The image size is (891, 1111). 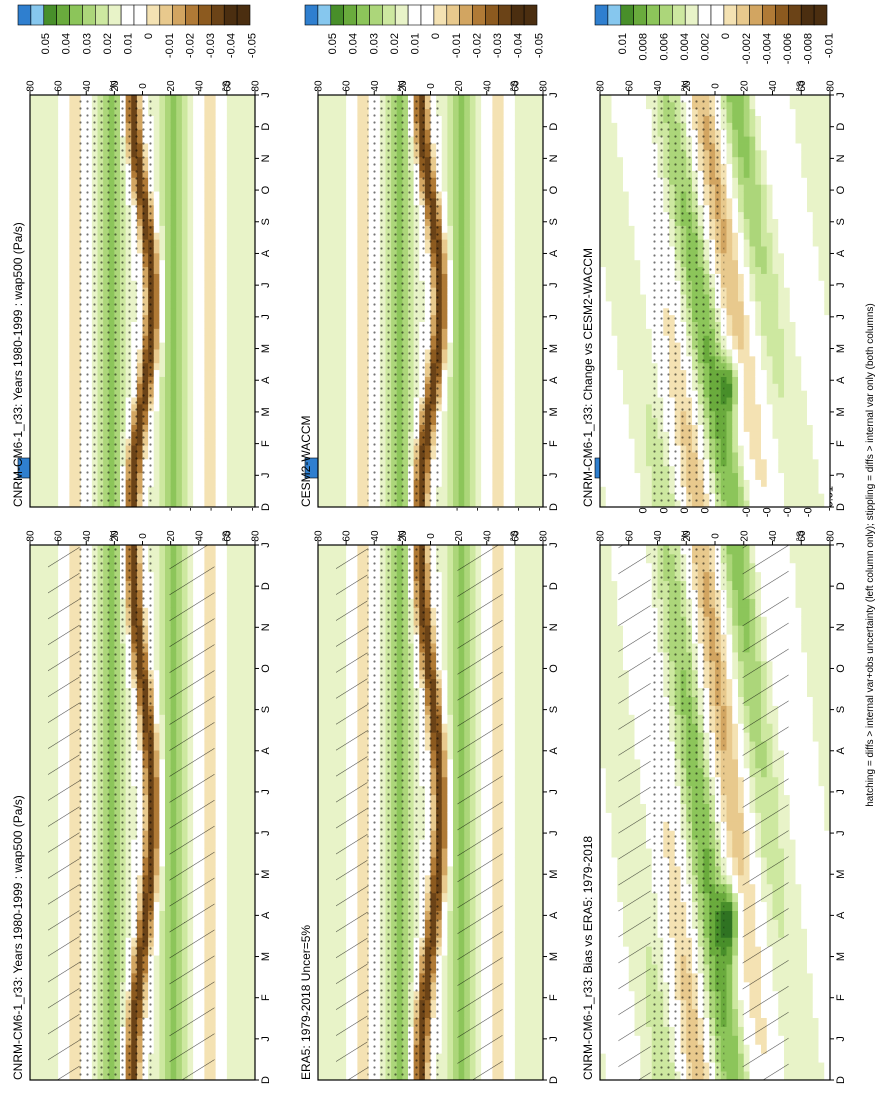 I want to click on lat-tick-label: 20, so click(x=115, y=536).